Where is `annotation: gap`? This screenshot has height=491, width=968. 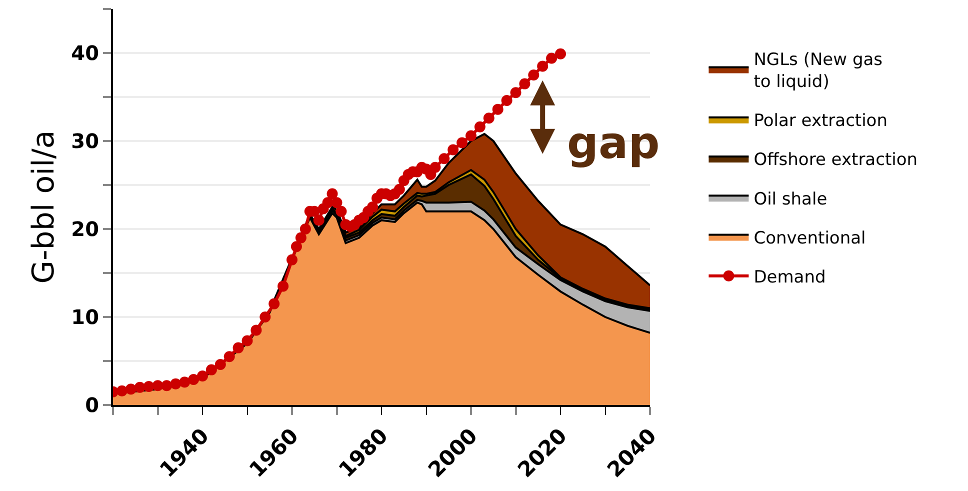
annotation: gap is located at coordinates (613, 143).